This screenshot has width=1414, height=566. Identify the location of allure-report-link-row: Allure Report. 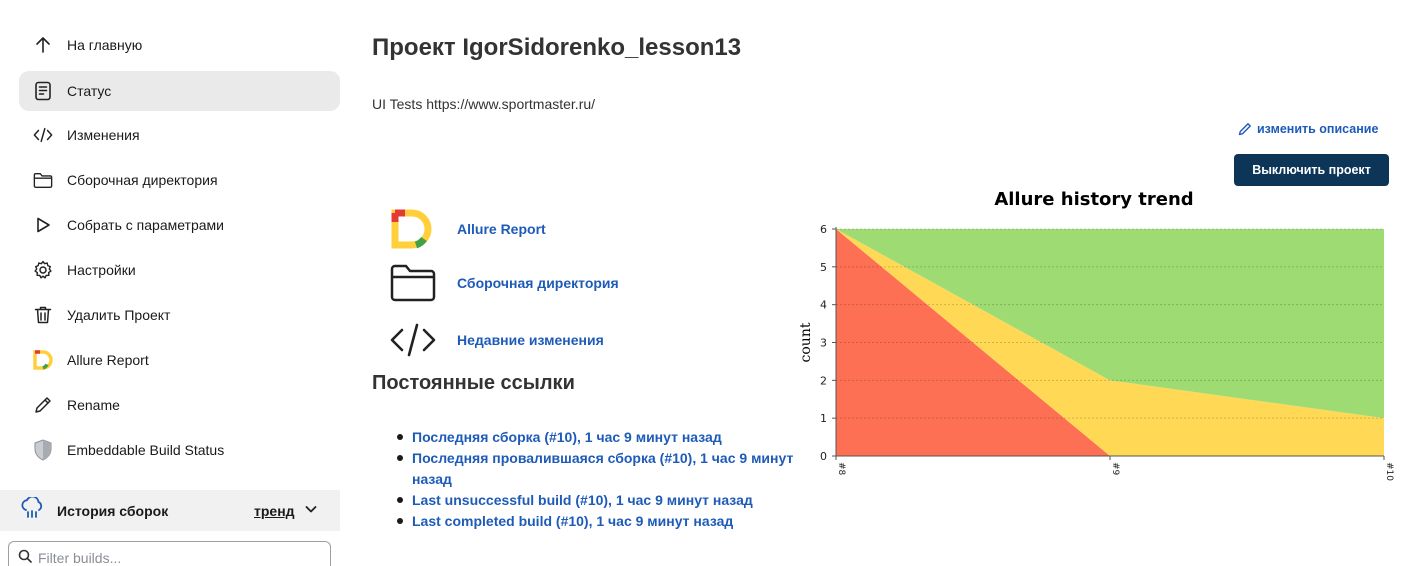
(467, 229).